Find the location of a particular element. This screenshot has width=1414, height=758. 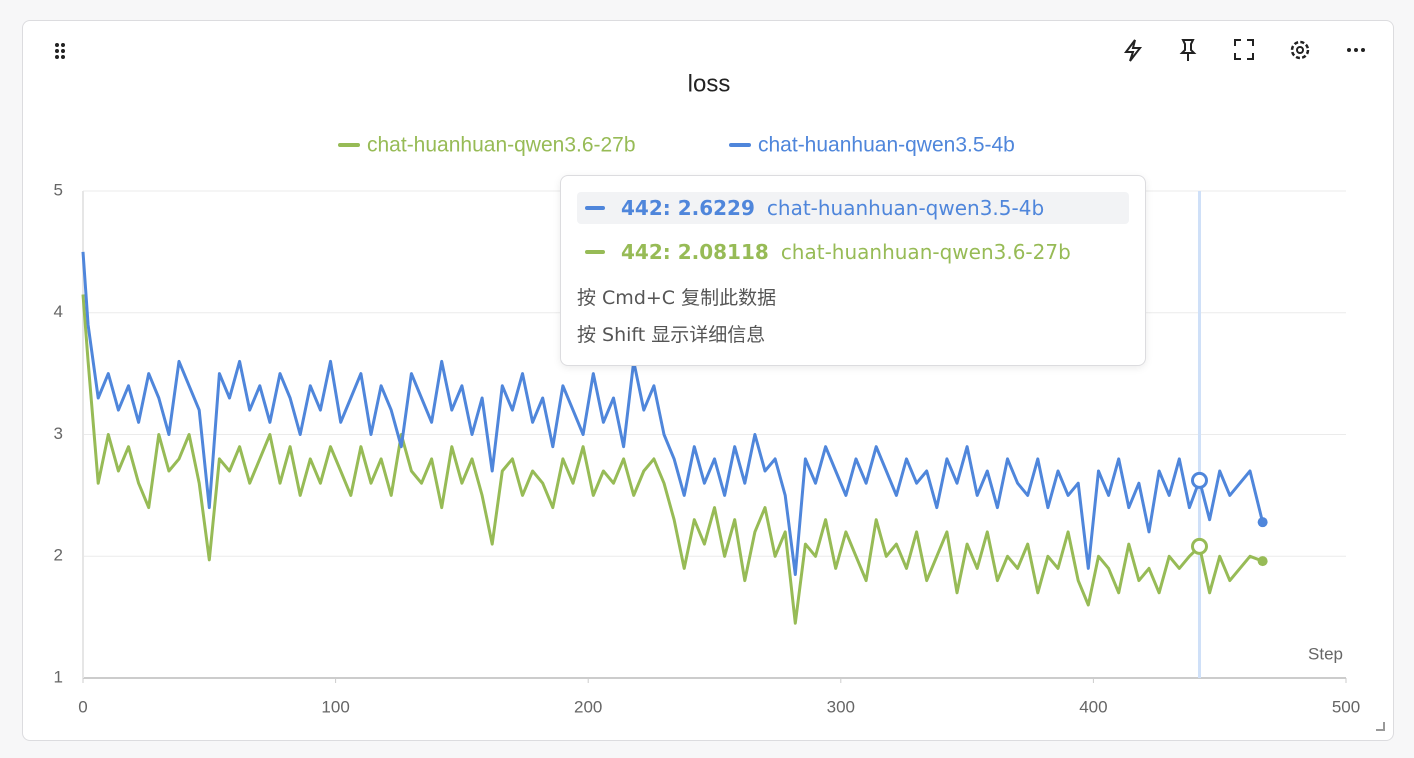

tooltip-value: 442: 2.08118 is located at coordinates (695, 252).